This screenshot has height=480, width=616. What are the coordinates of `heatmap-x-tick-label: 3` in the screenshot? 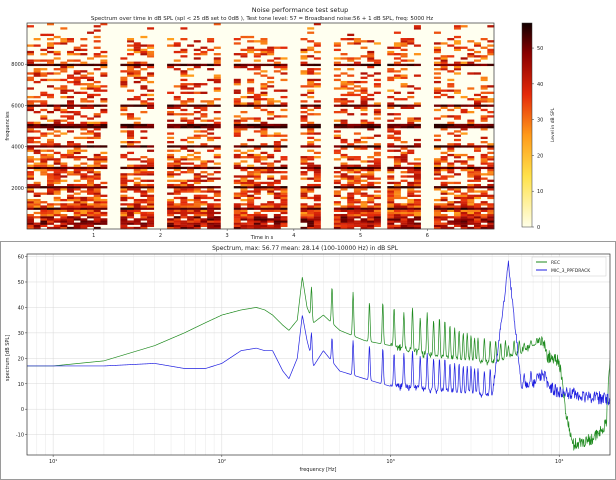 It's located at (227, 236).